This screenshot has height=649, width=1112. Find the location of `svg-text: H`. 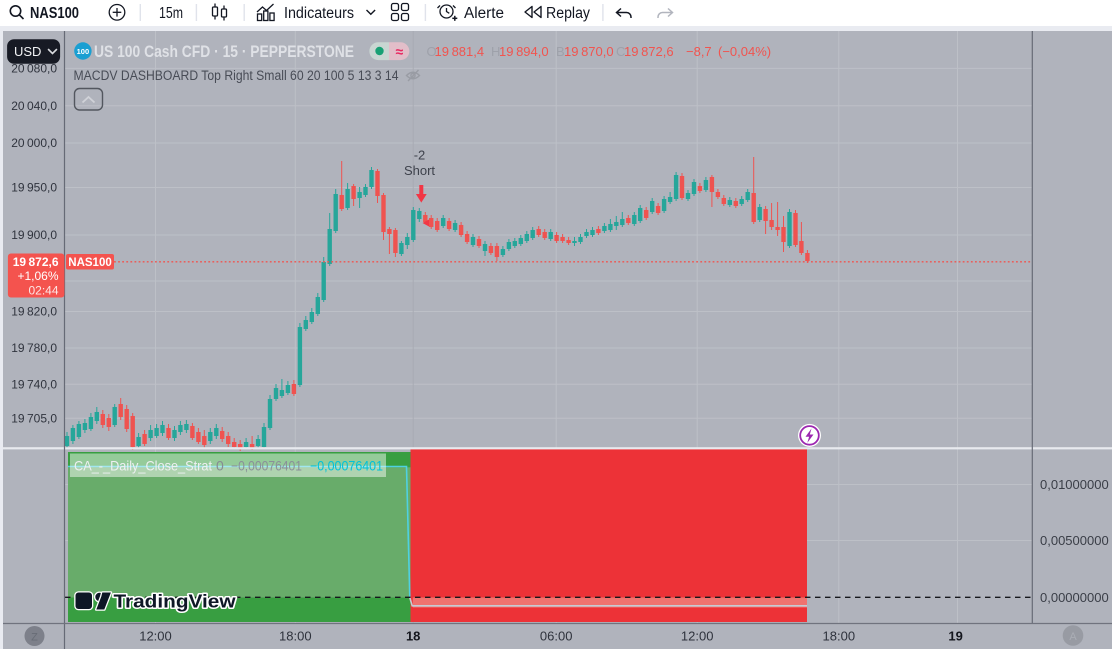

svg-text: H is located at coordinates (495, 51).